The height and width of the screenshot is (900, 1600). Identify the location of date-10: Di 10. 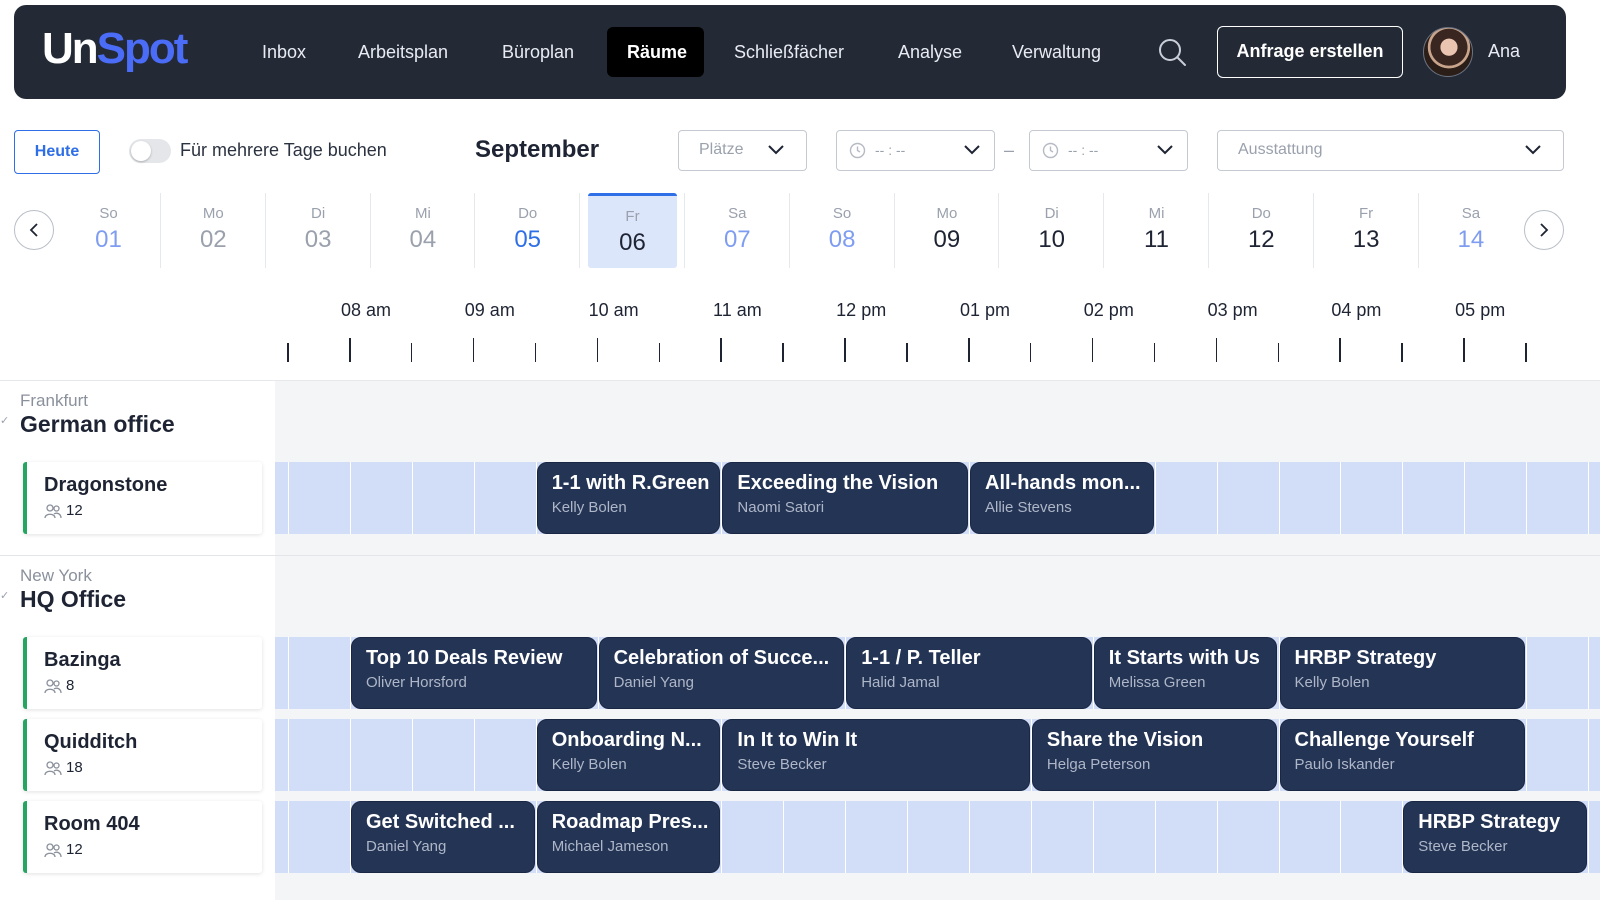
(1051, 230).